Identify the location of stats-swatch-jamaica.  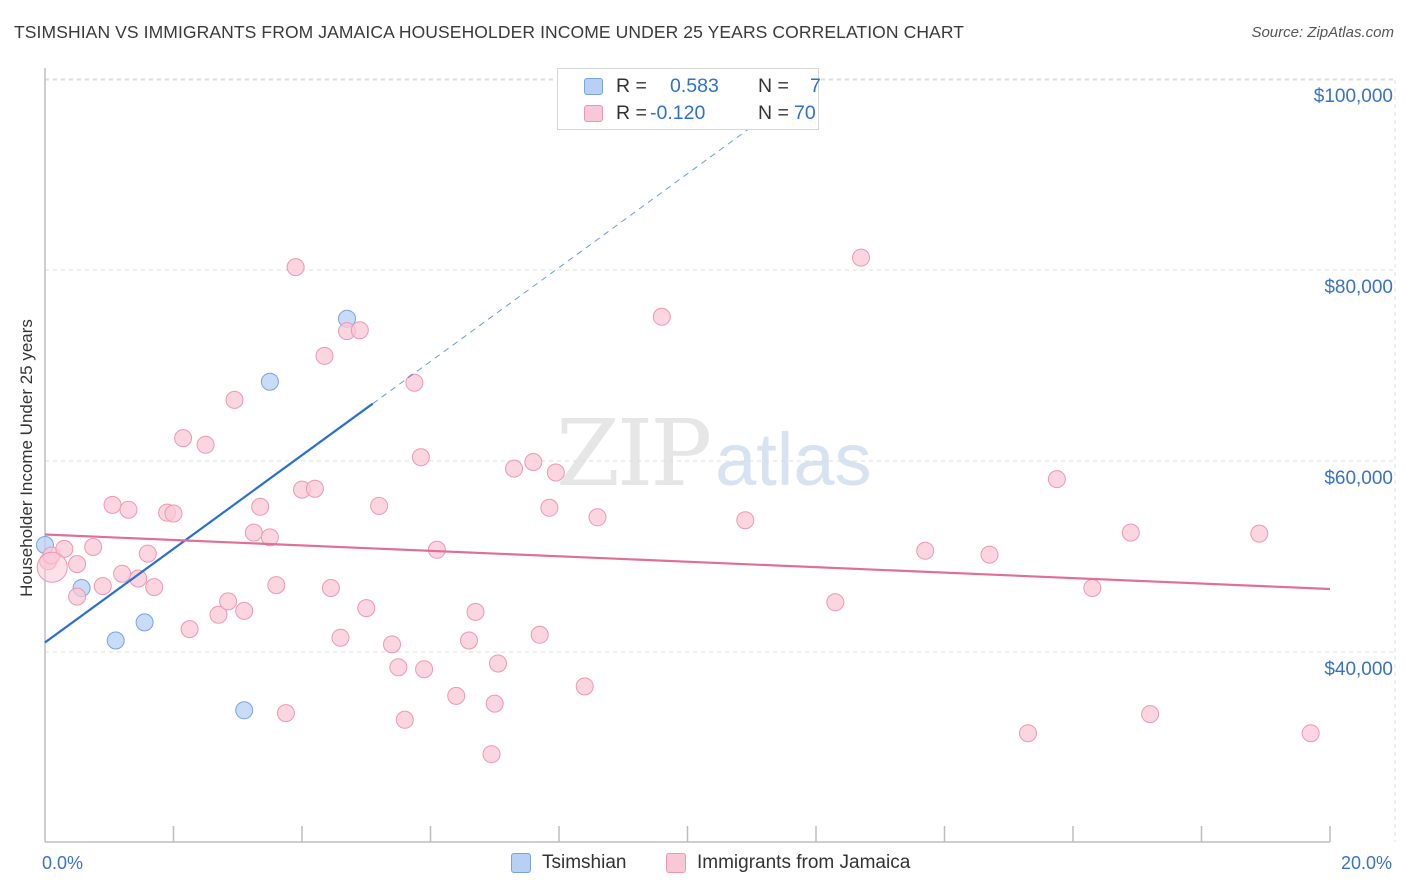
(593, 113).